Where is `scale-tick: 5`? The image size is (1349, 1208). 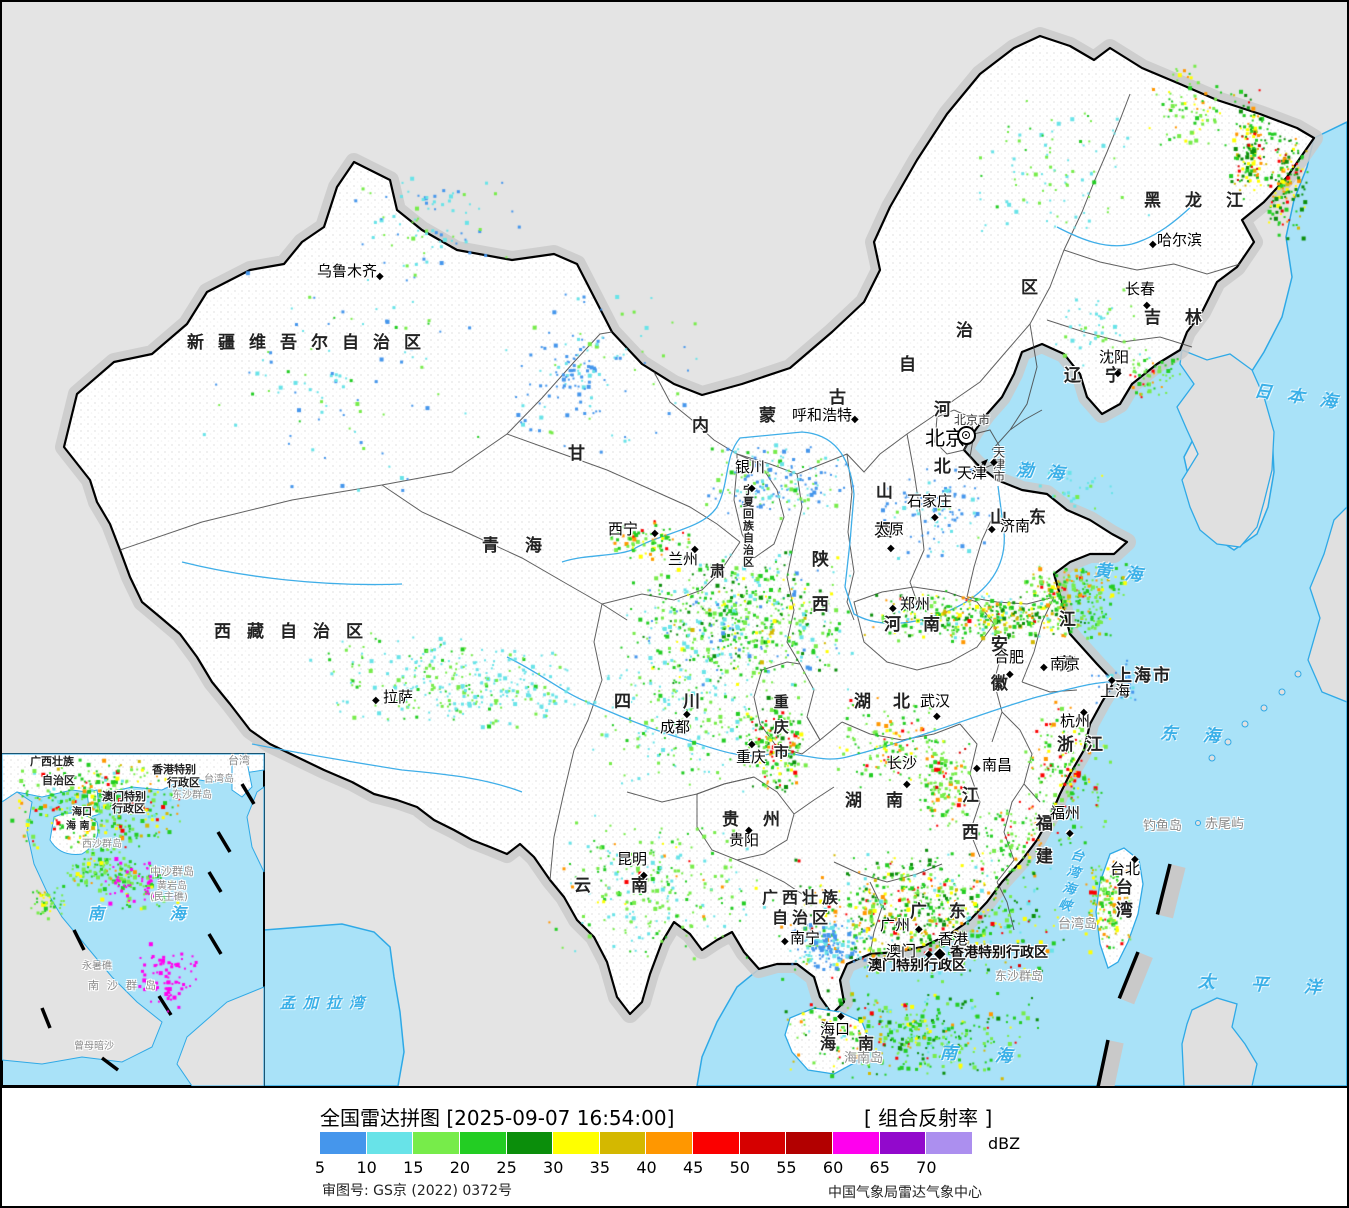
scale-tick: 5 is located at coordinates (320, 1167).